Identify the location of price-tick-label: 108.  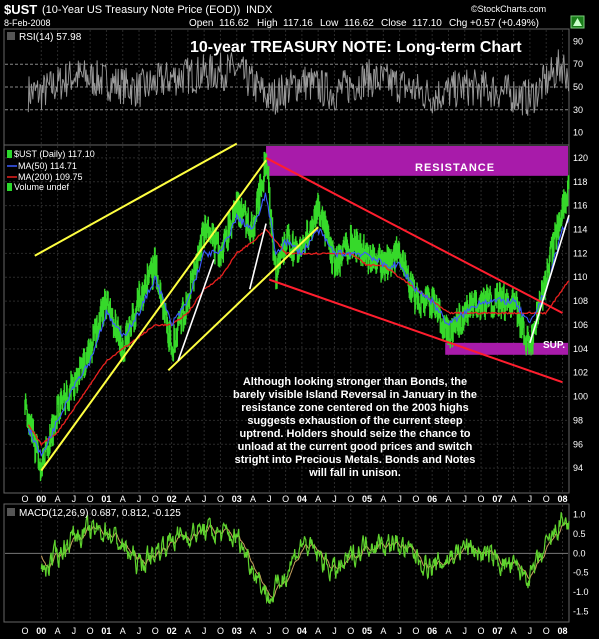
(580, 301).